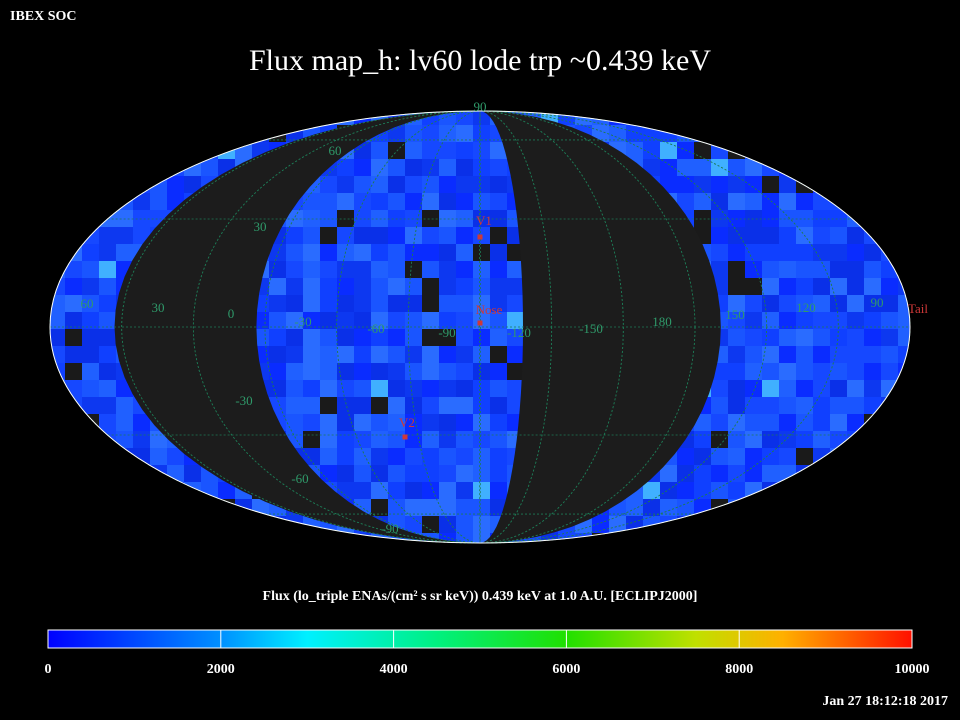  What do you see at coordinates (299, 478) in the screenshot?
I see `latitude-label: -60` at bounding box center [299, 478].